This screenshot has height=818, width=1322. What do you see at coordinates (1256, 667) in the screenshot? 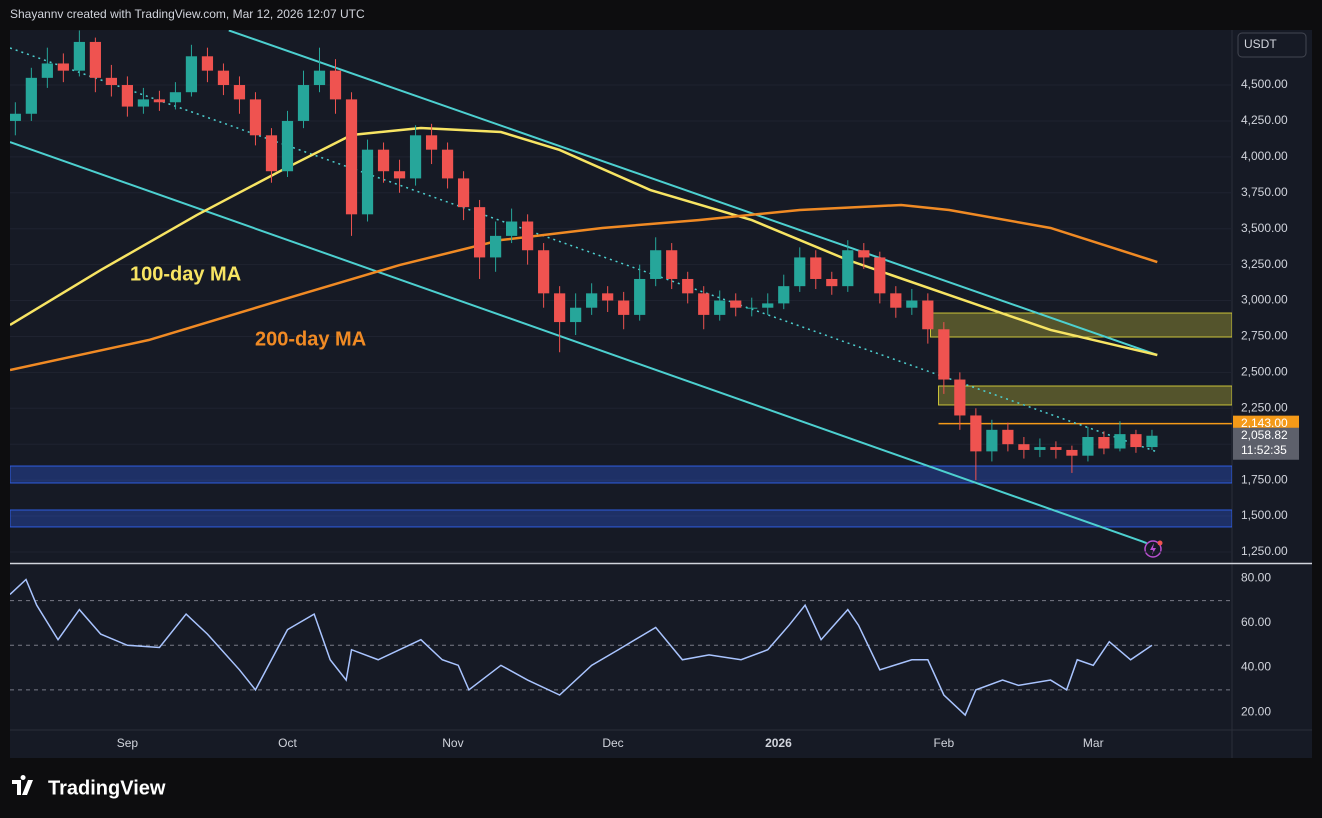
I see `y-tick-label: 40.00` at bounding box center [1256, 667].